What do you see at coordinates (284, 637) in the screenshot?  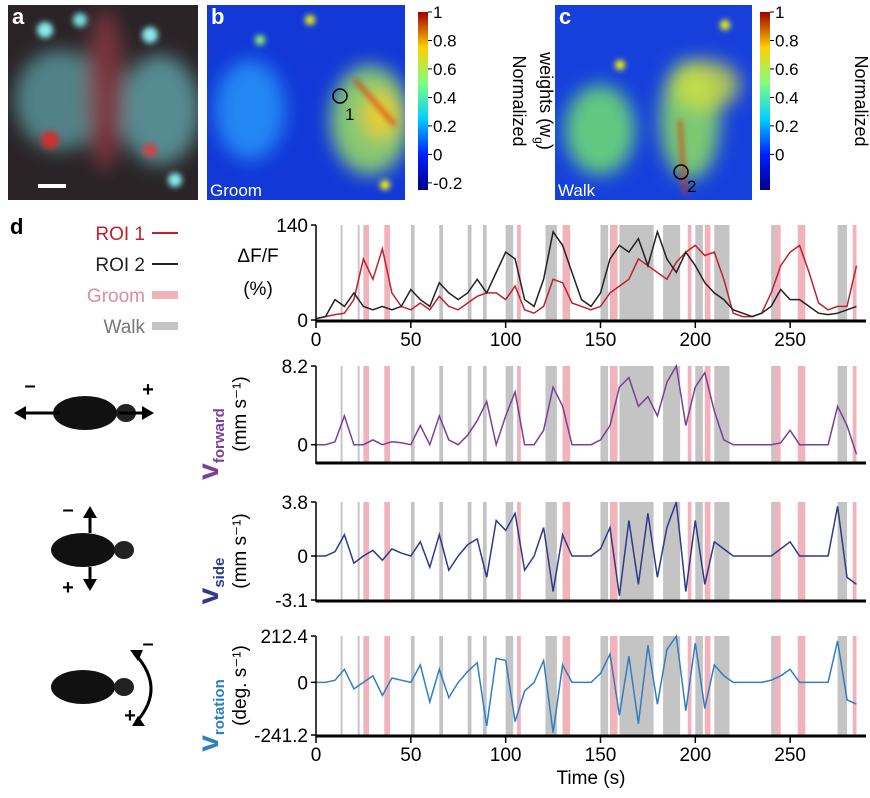 I see `y-tick-label: 212.4` at bounding box center [284, 637].